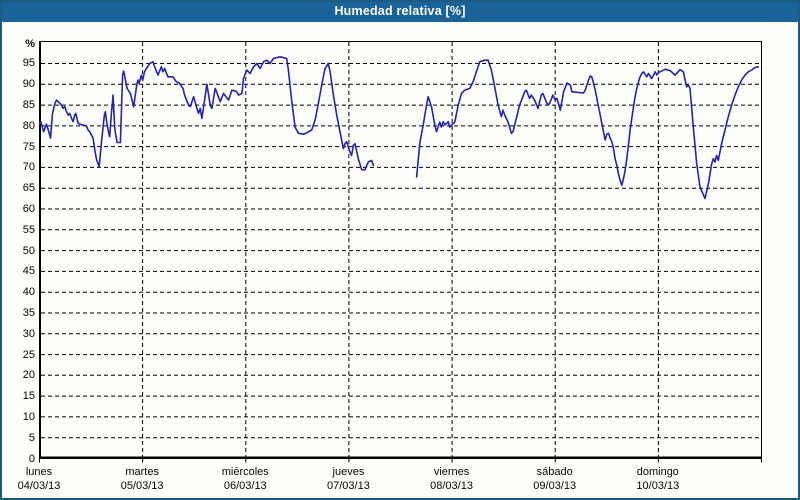 The height and width of the screenshot is (500, 800). Describe the element at coordinates (28, 105) in the screenshot. I see `y-axis-tick-label: 85` at that location.